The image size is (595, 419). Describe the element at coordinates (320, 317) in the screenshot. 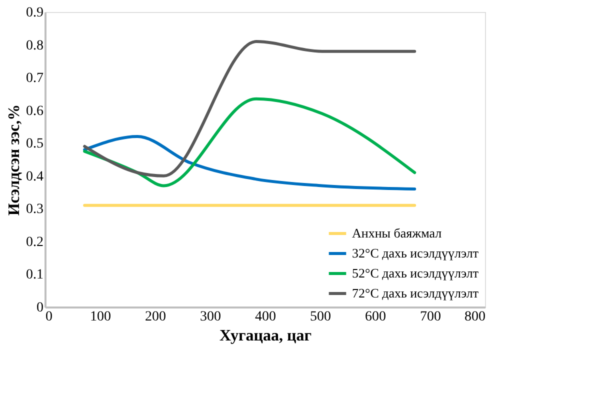

I see `x-tick-label: 500` at that location.